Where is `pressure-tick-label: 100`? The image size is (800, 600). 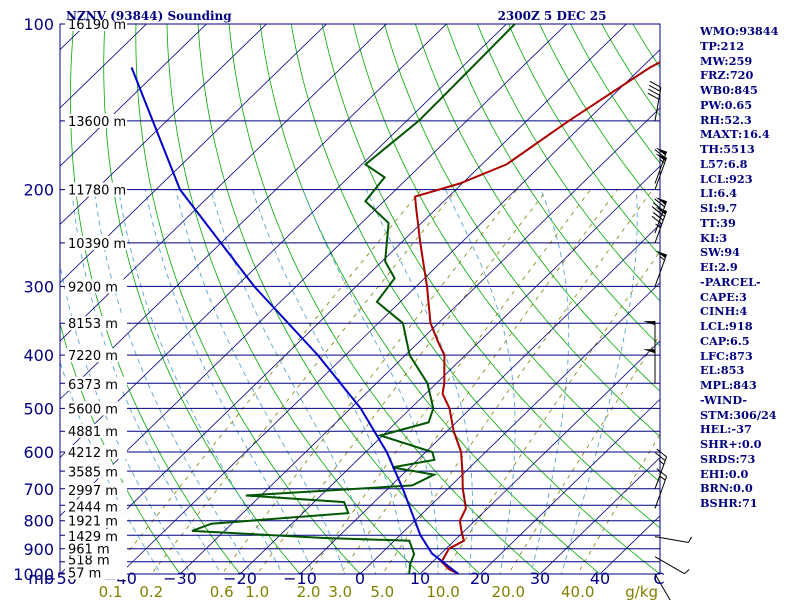 pressure-tick-label: 100 is located at coordinates (38, 24).